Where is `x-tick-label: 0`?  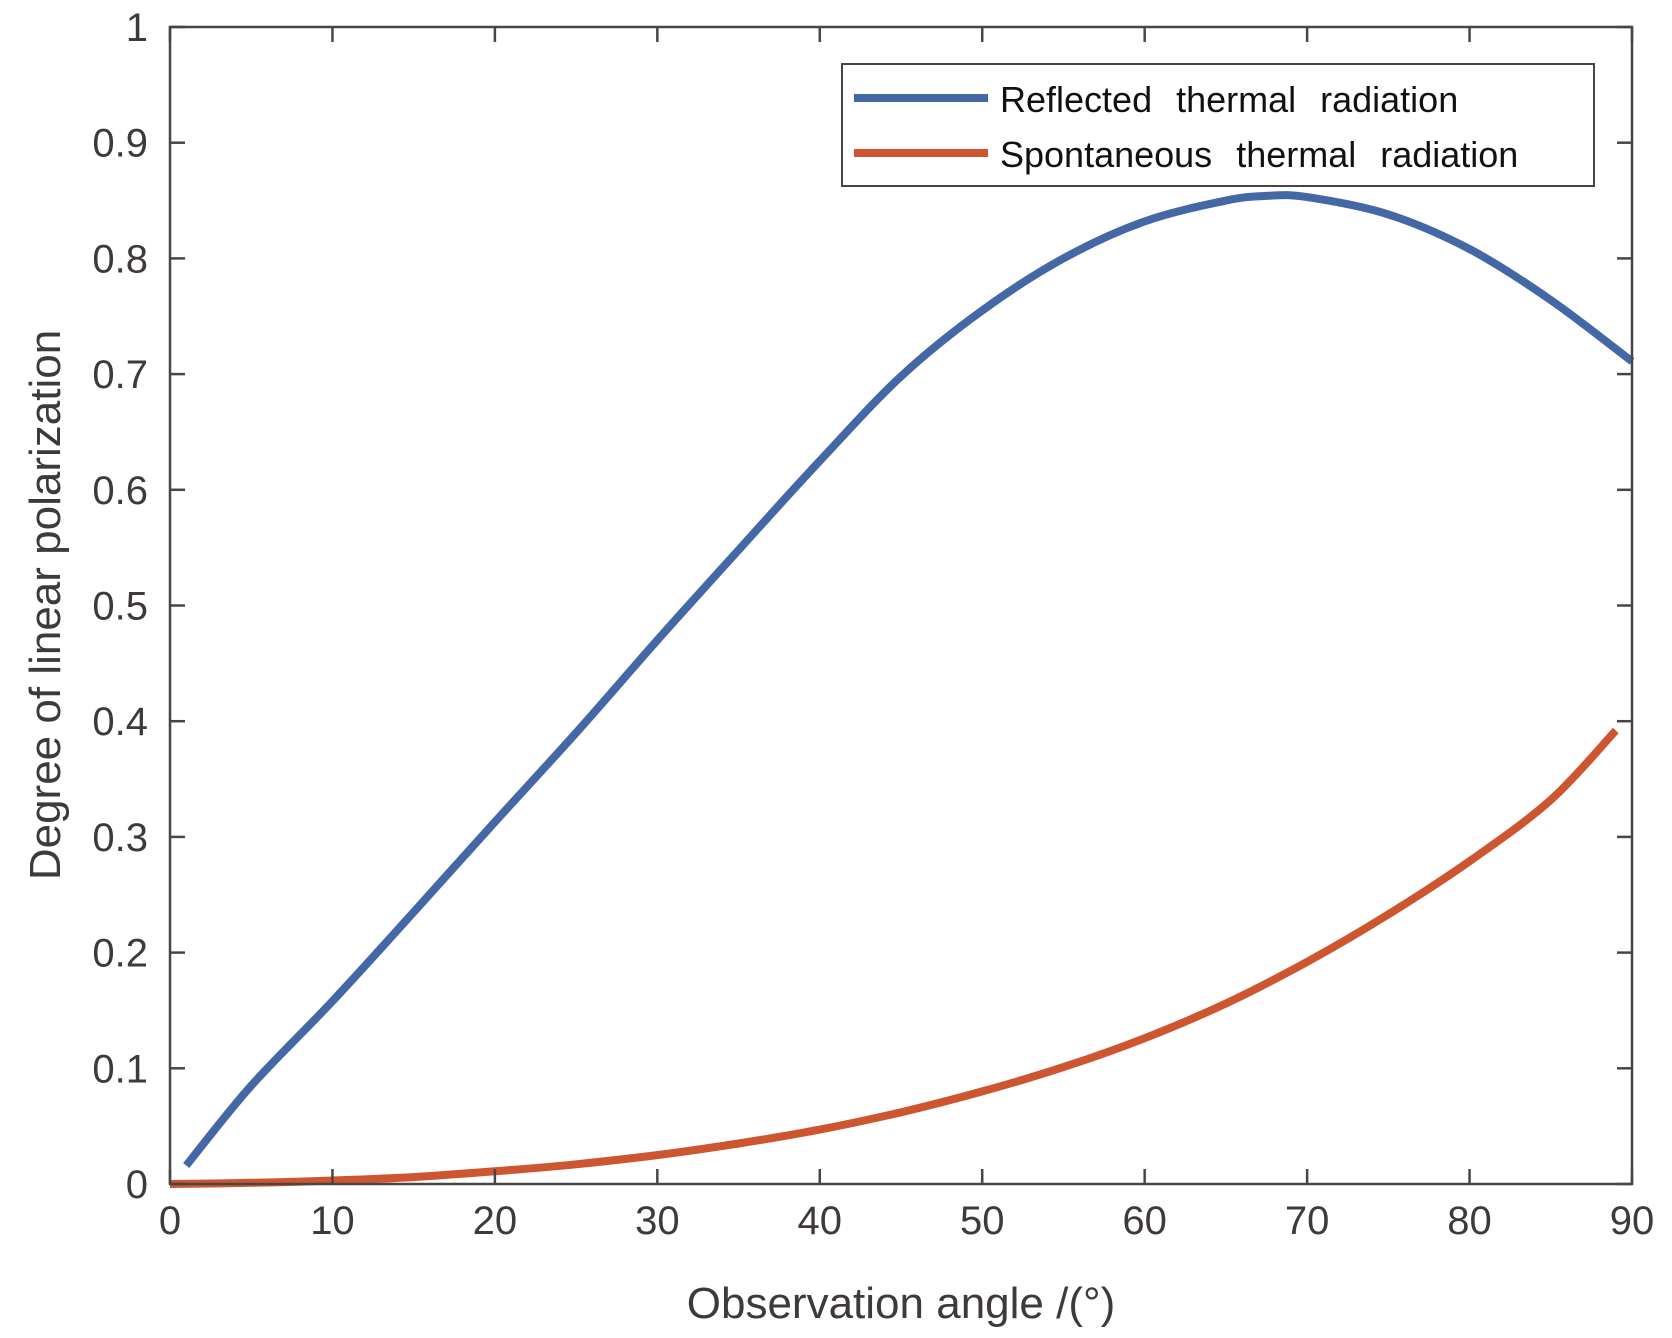 x-tick-label: 0 is located at coordinates (170, 1221).